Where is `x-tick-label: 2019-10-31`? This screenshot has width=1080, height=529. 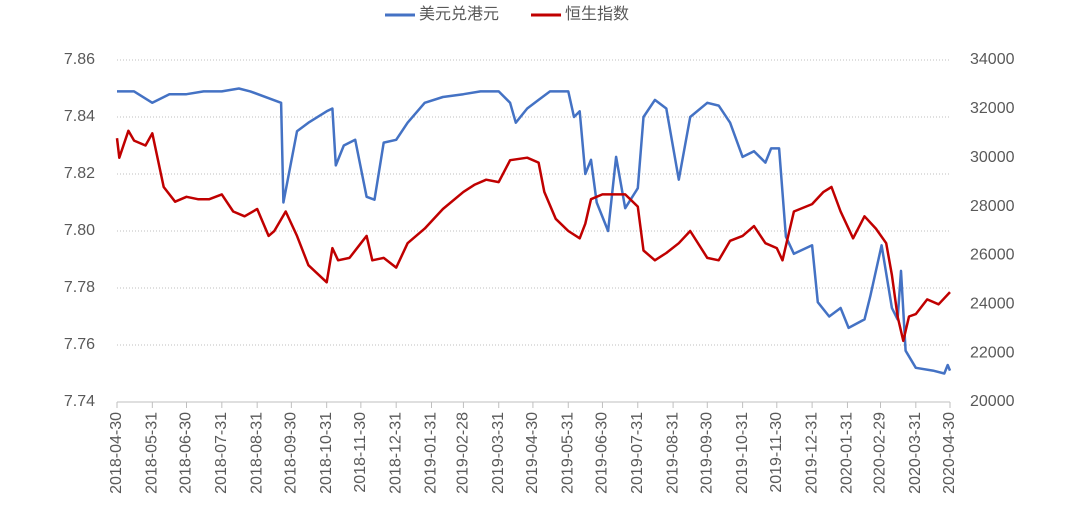
x-tick-label: 2019-10-31 is located at coordinates (742, 453).